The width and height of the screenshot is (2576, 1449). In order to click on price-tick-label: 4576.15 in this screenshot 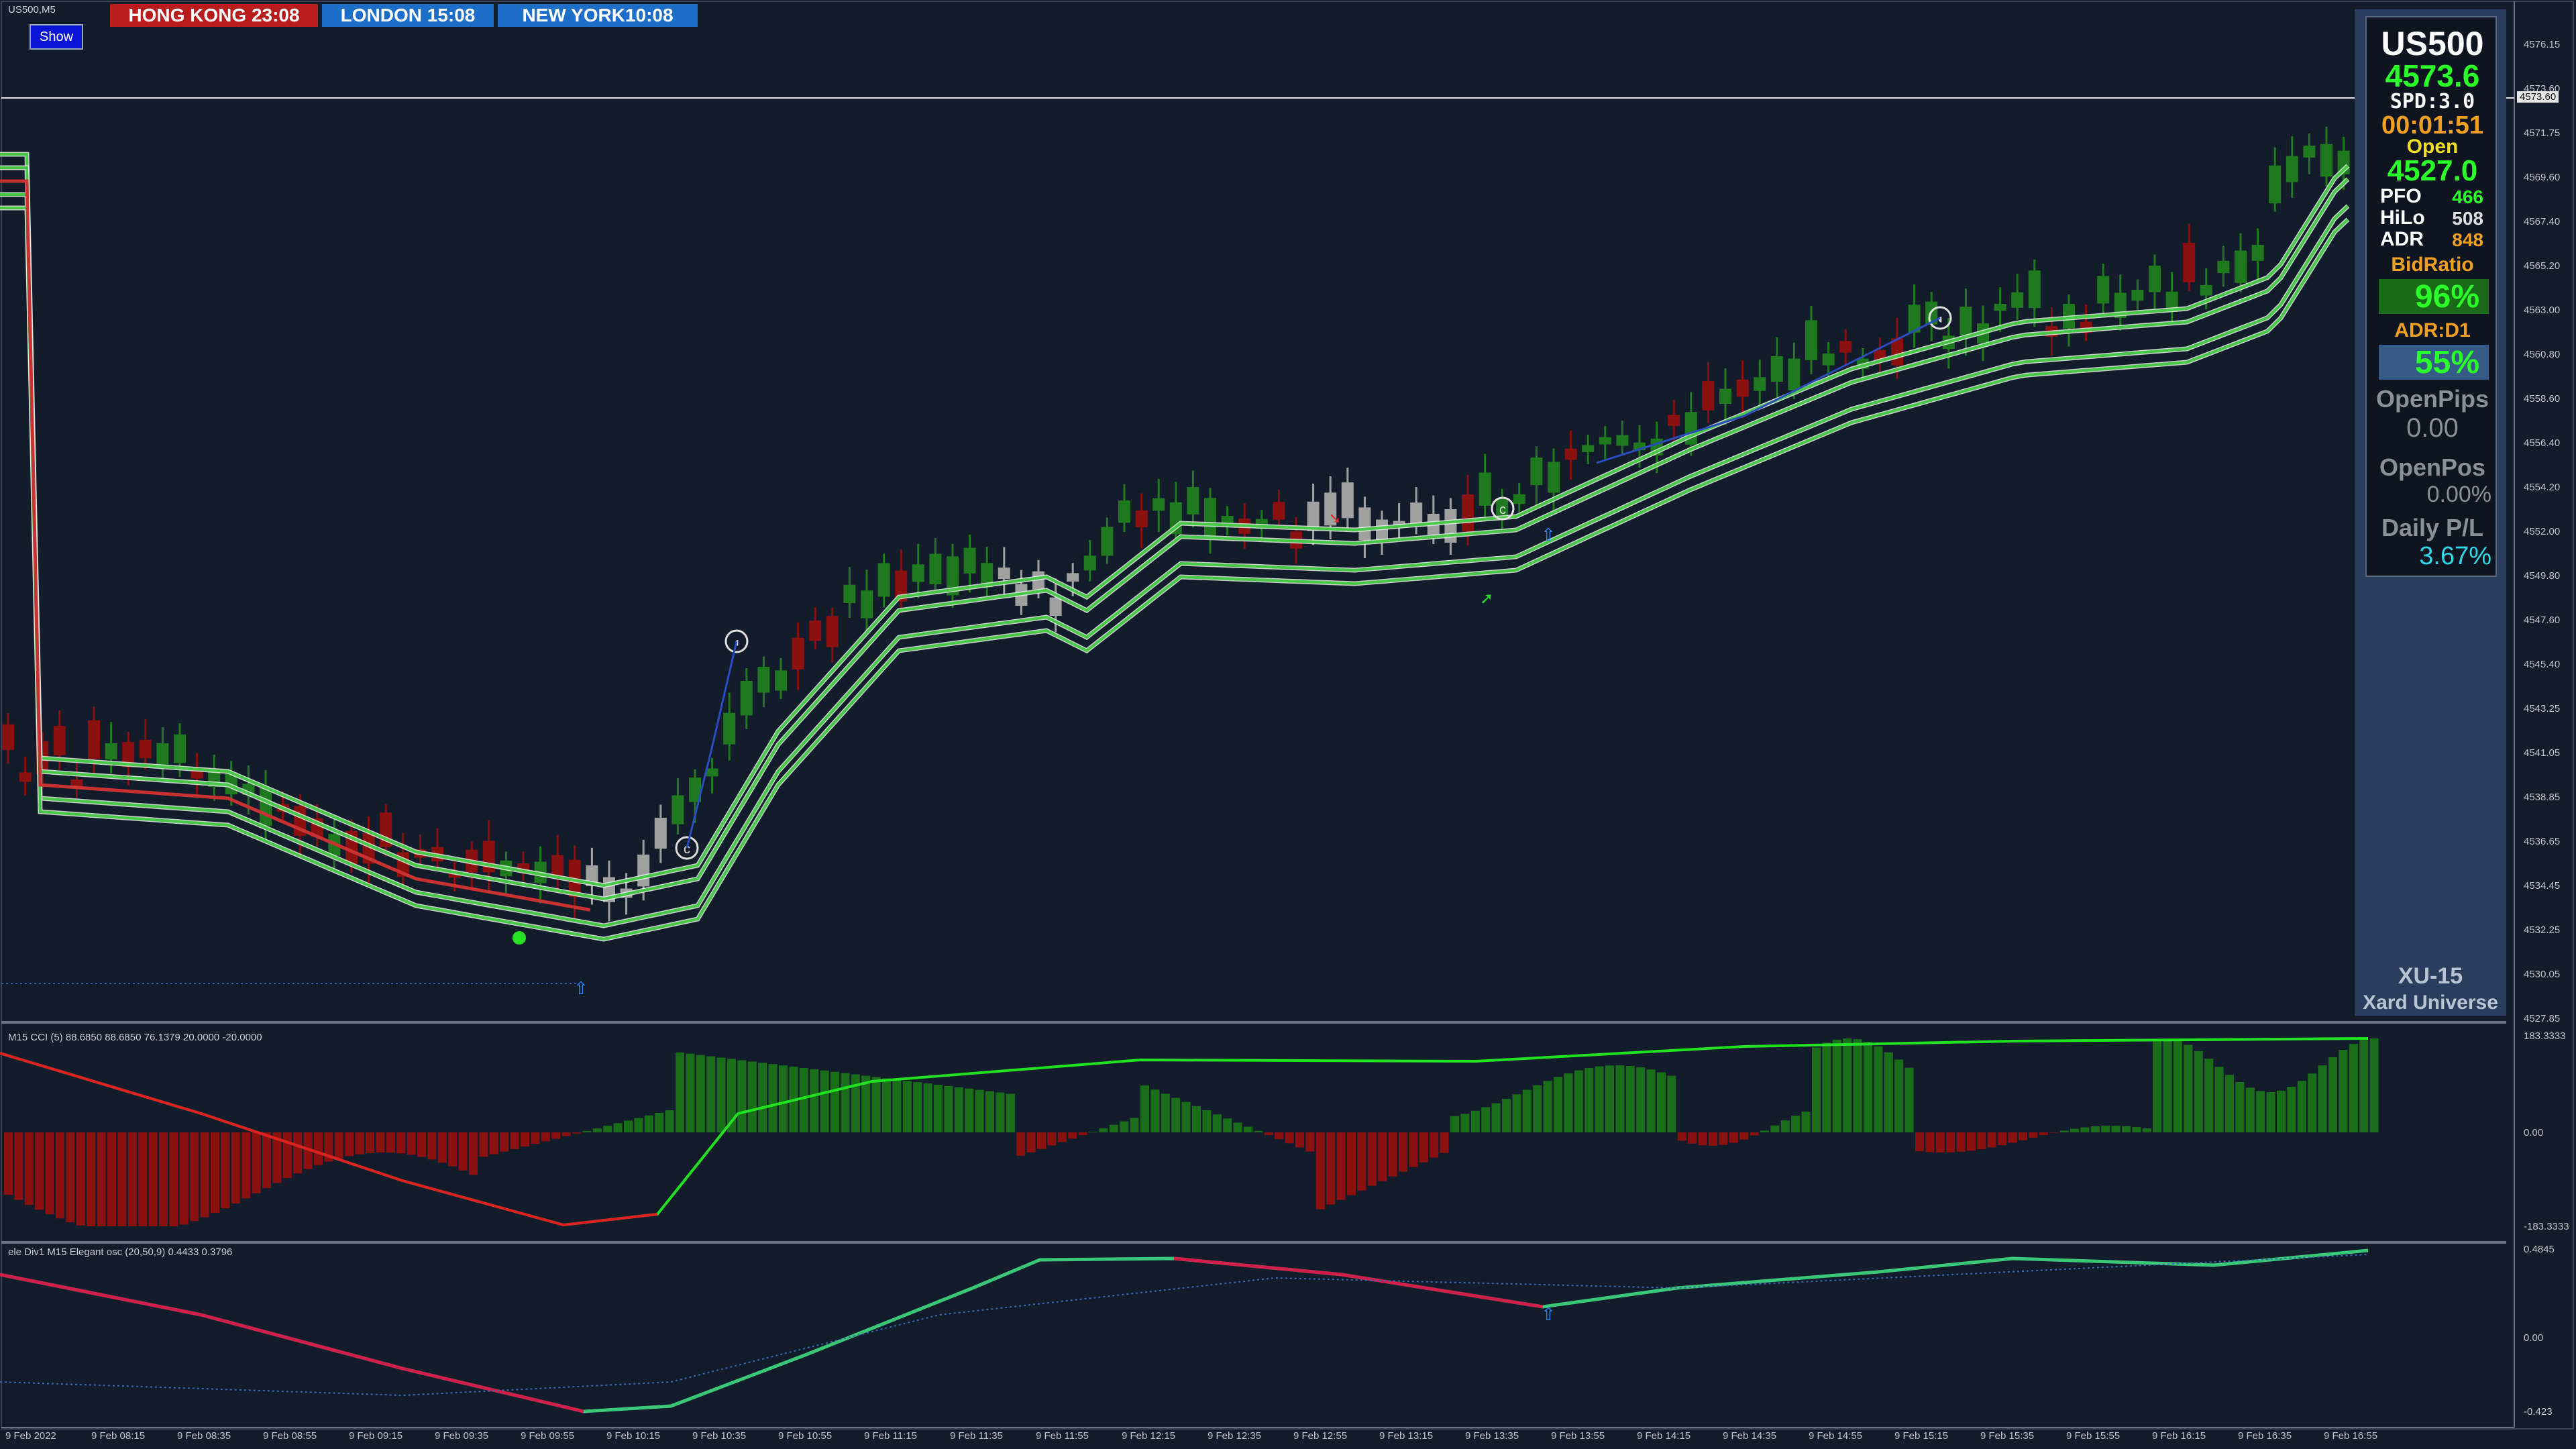, I will do `click(2542, 44)`.